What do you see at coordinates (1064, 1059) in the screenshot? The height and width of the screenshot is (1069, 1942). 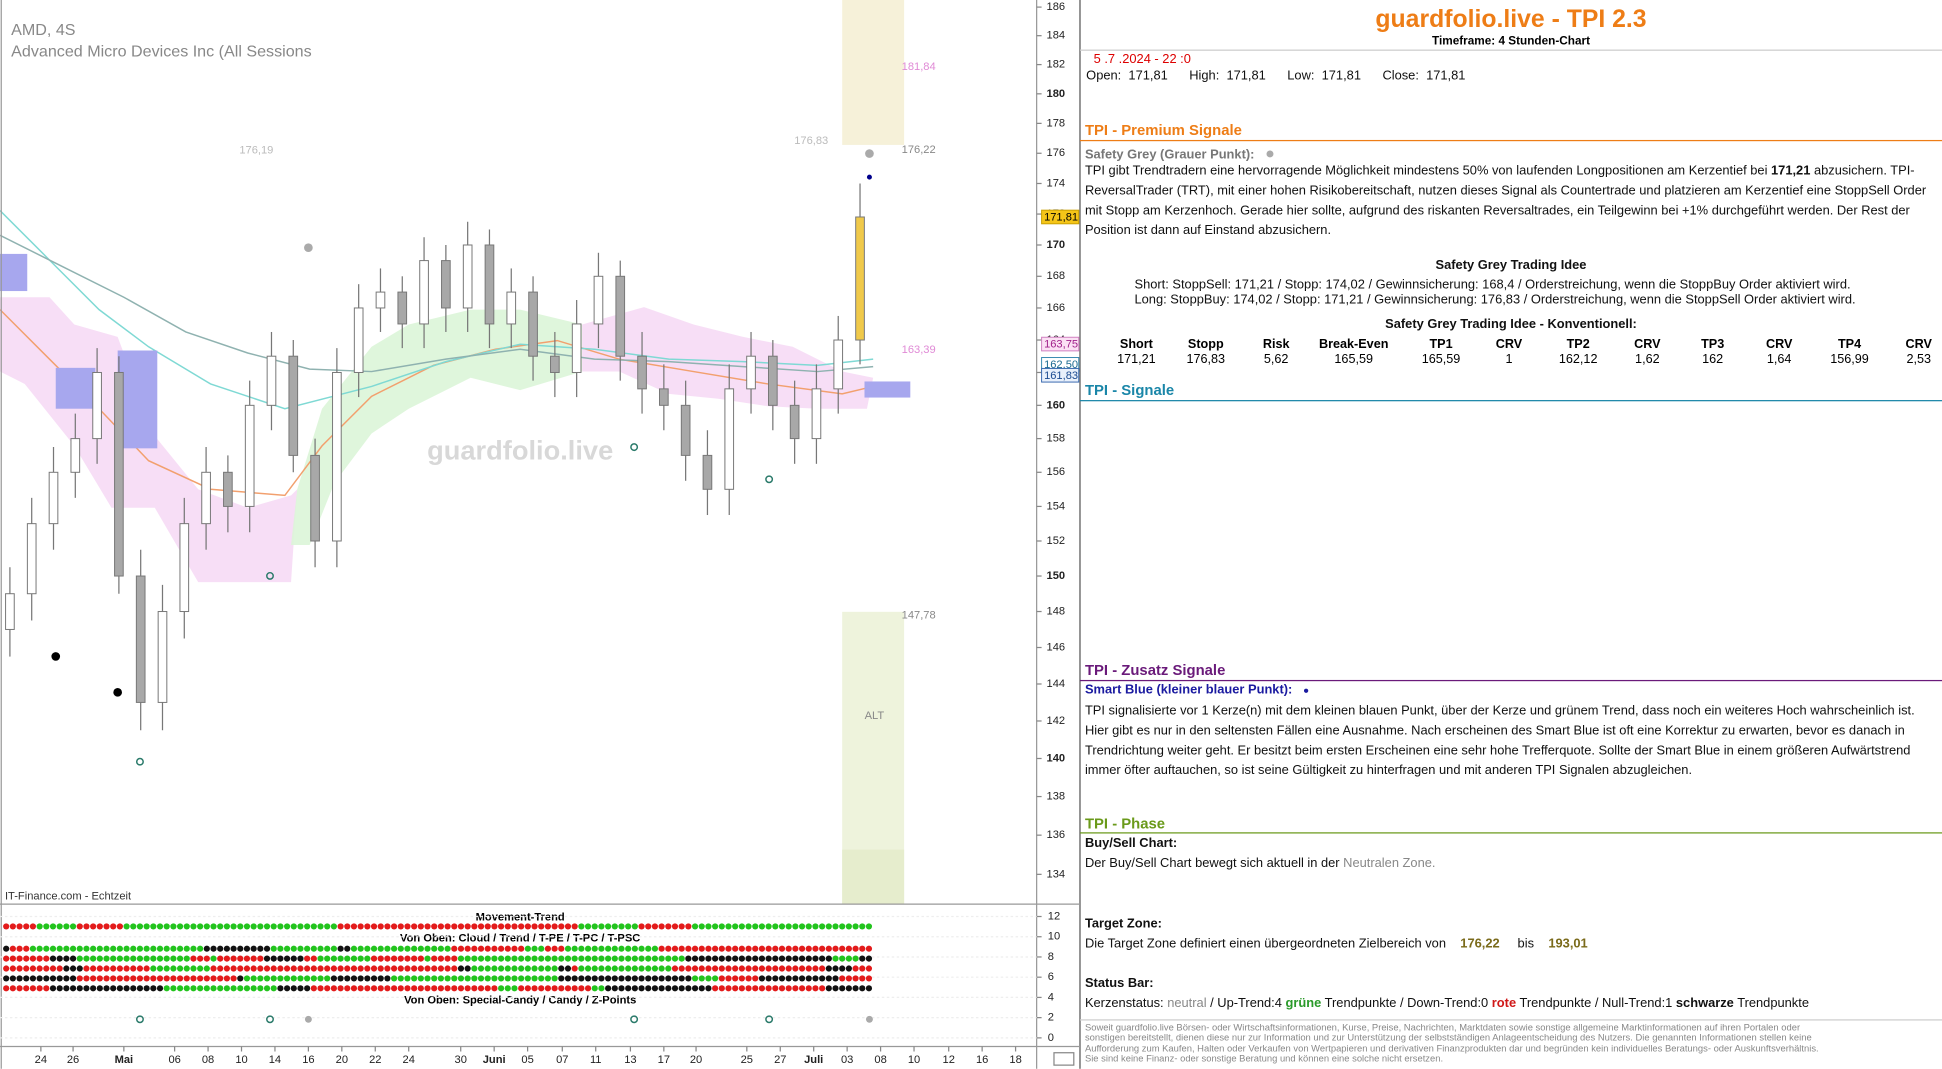 I see `settings-button` at bounding box center [1064, 1059].